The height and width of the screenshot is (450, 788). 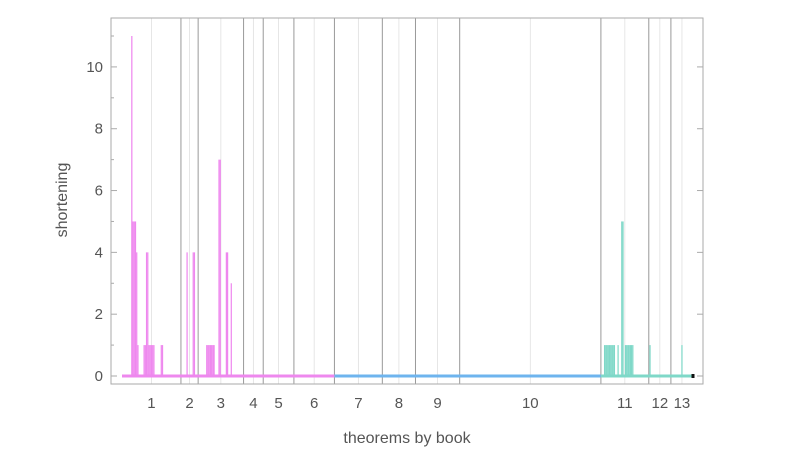 What do you see at coordinates (99, 376) in the screenshot?
I see `y-tick-label: 0` at bounding box center [99, 376].